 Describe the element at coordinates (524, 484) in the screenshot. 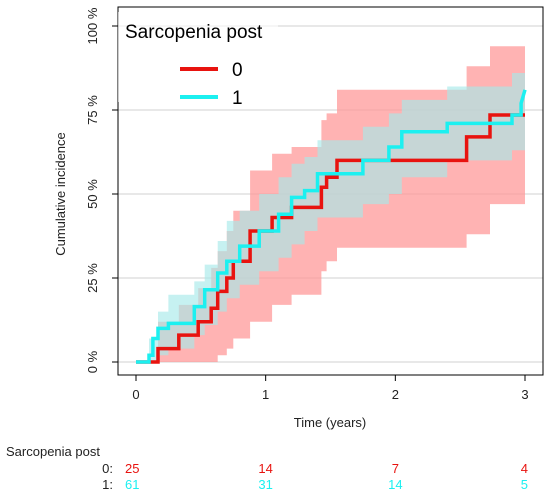

I see `risk-value-1-3: 5` at that location.